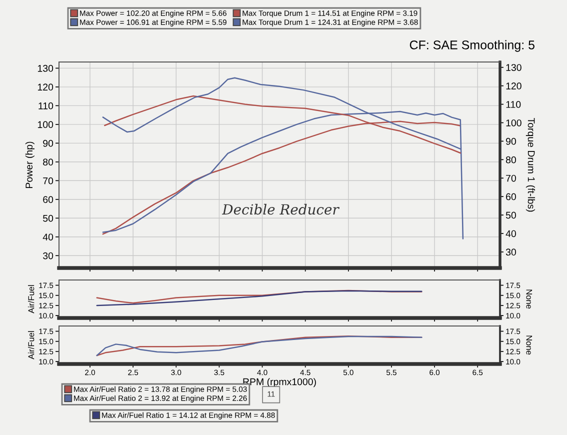 The image size is (567, 435). Describe the element at coordinates (46, 68) in the screenshot. I see `y-tick-label: 130` at that location.